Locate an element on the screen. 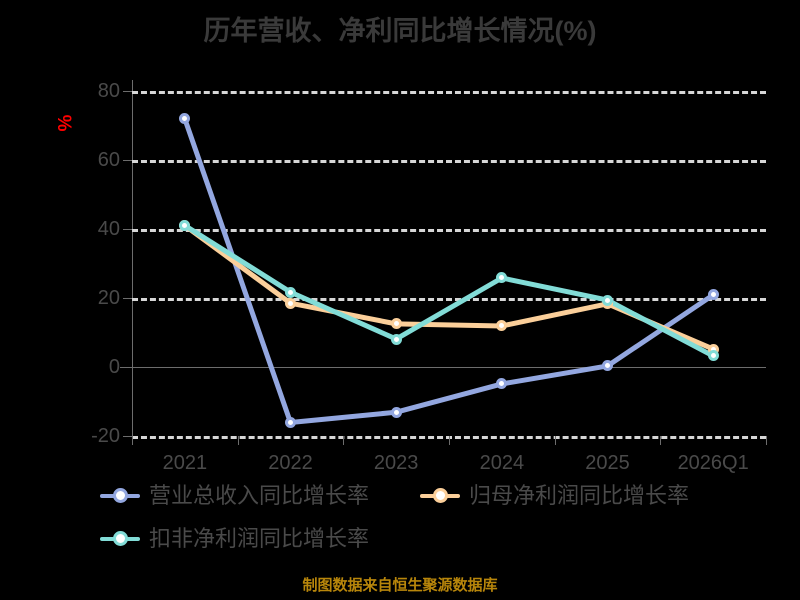 The width and height of the screenshot is (800, 600). x-axis-tick-label: 2024 is located at coordinates (502, 463).